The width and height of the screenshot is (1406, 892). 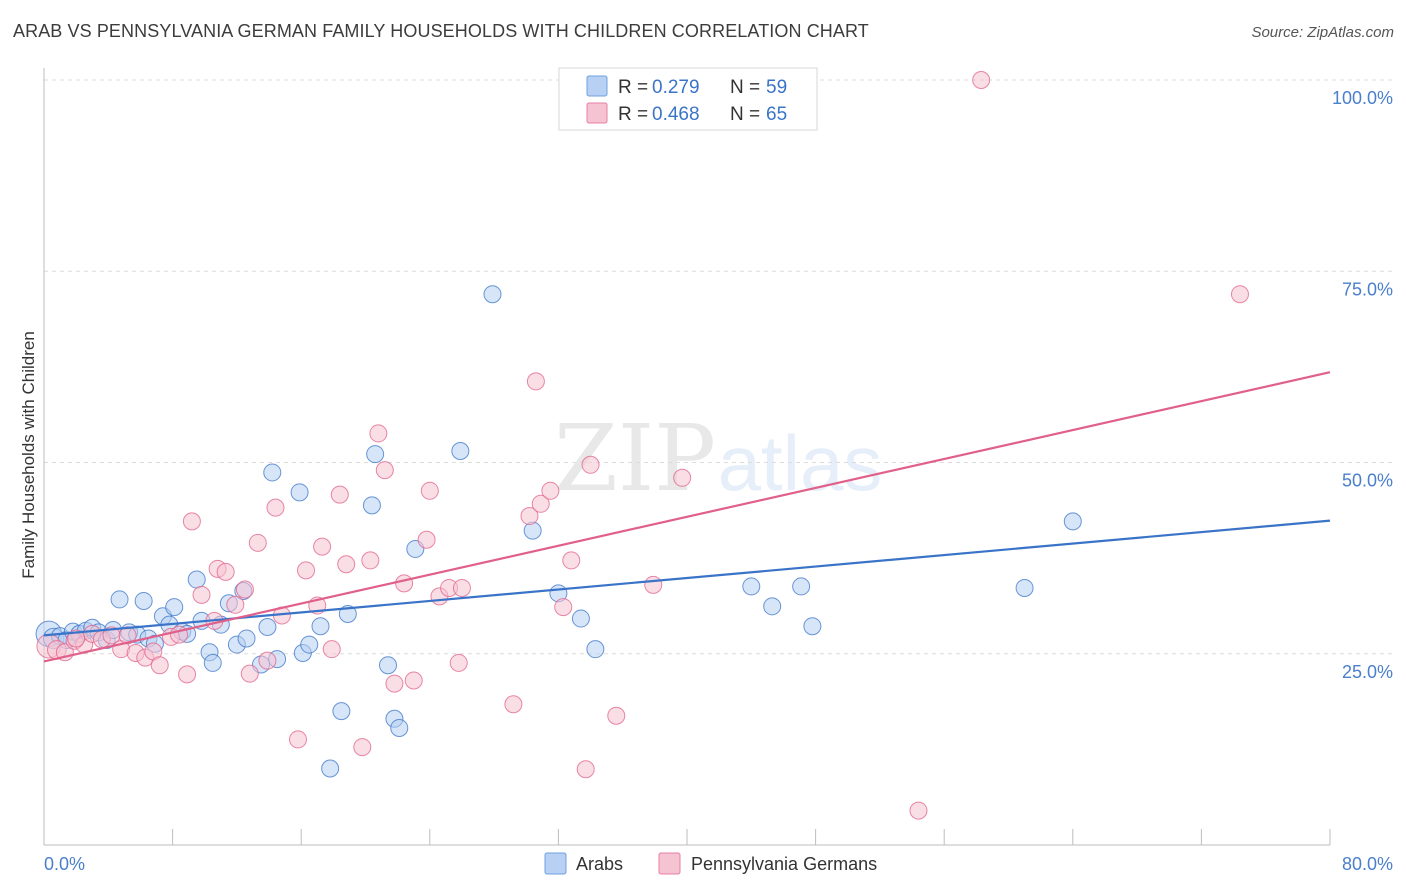 What do you see at coordinates (745, 114) in the screenshot?
I see `n-label-pennsylvania-germans: N =` at bounding box center [745, 114].